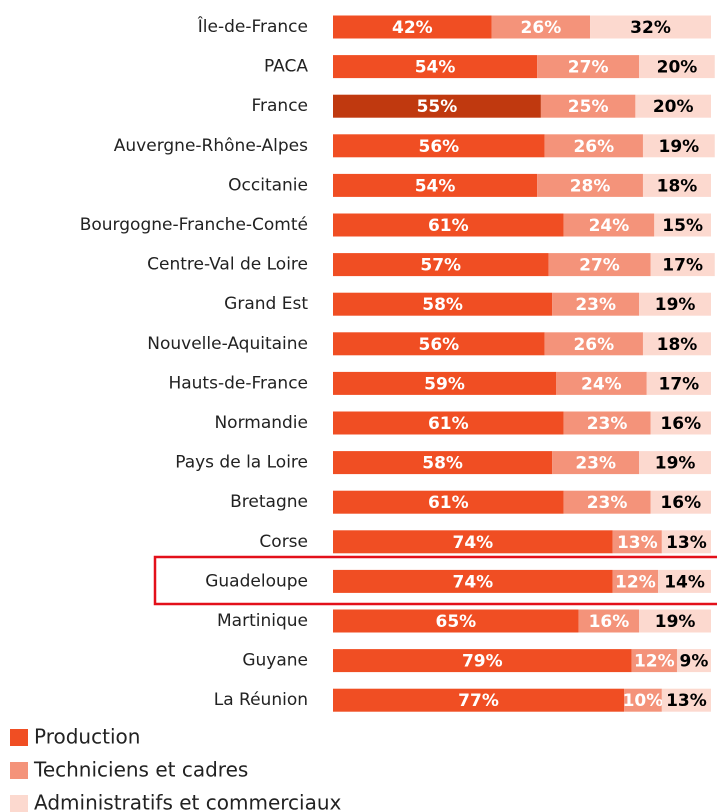 The height and width of the screenshot is (812, 717). Describe the element at coordinates (140, 770) in the screenshot. I see `legend-label: Techniciens et cadres` at that location.